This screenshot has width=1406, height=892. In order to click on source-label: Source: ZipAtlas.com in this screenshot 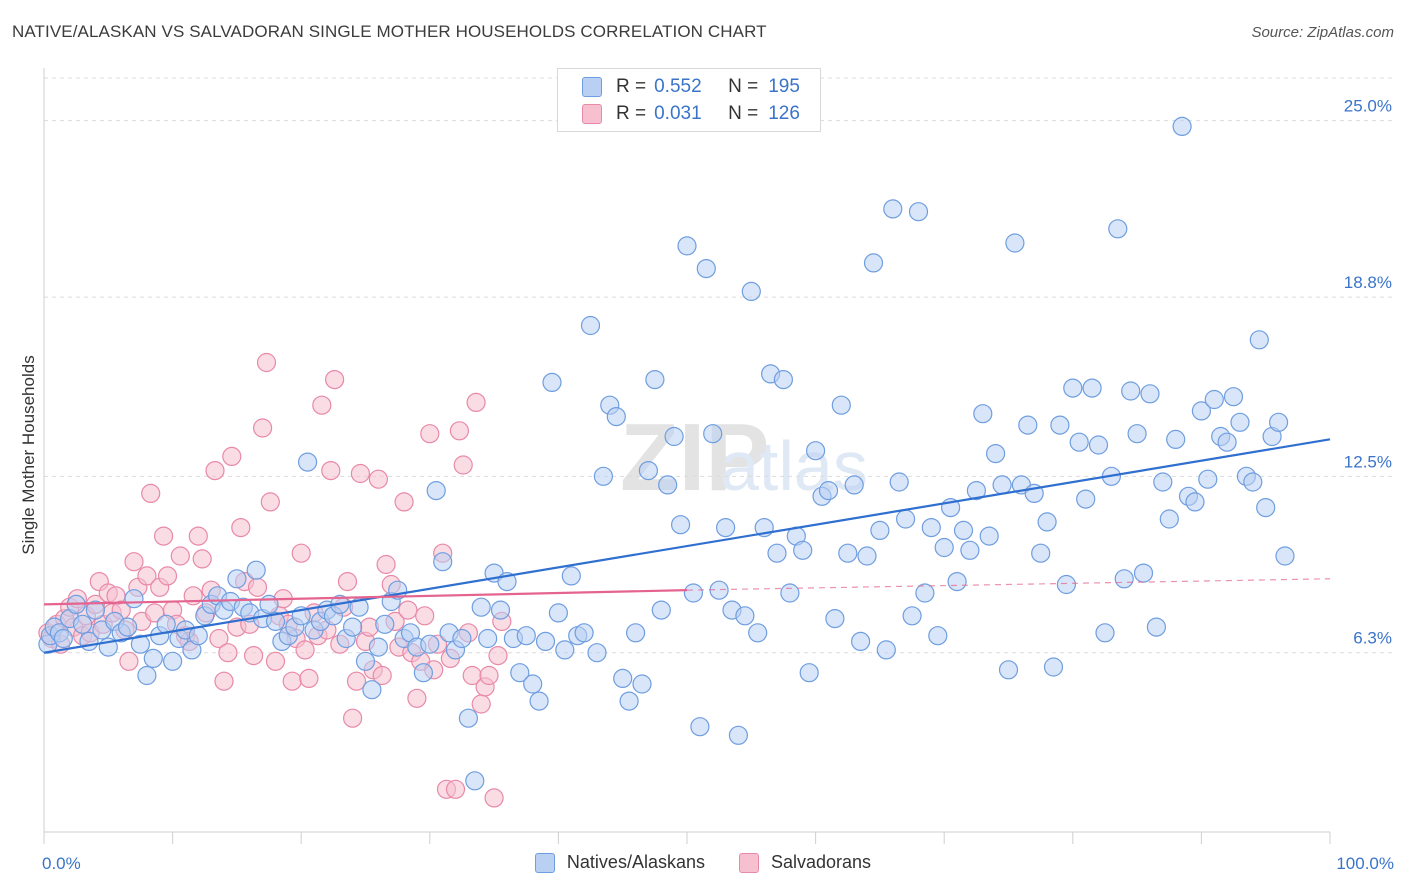, I will do `click(1322, 32)`.